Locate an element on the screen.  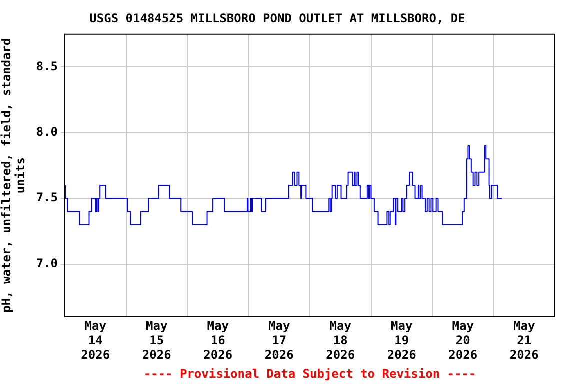
x-tick-label: May 14 2026 is located at coordinates (95, 340).